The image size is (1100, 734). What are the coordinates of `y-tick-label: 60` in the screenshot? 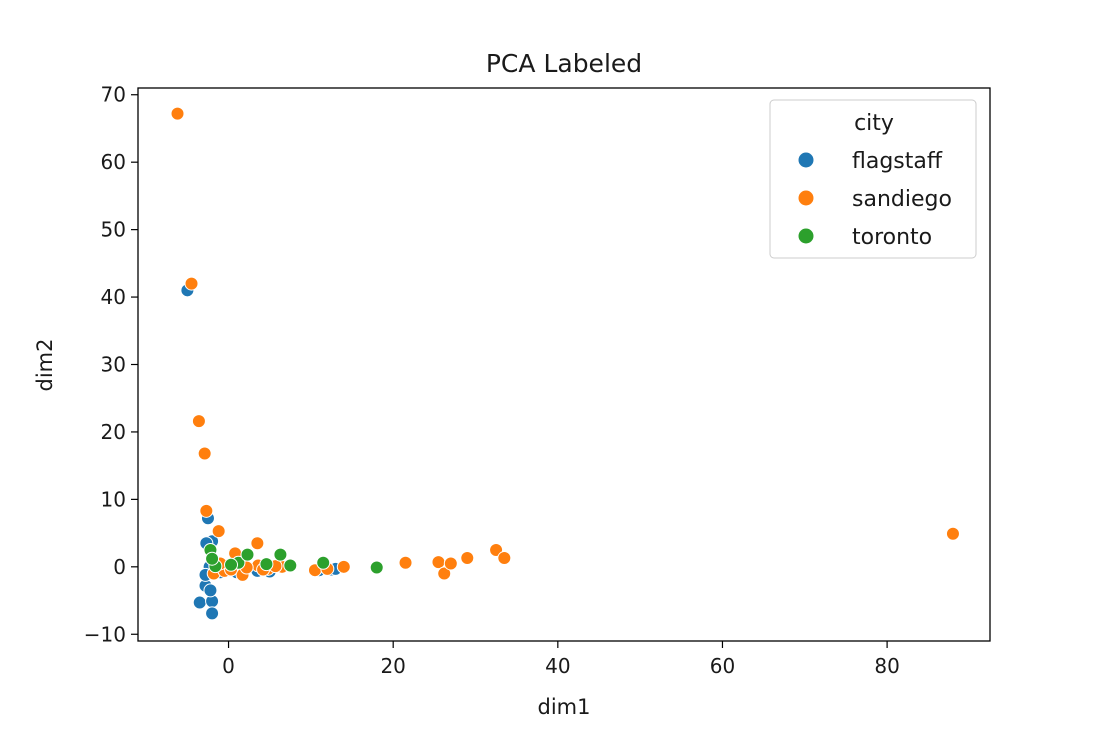 It's located at (113, 162).